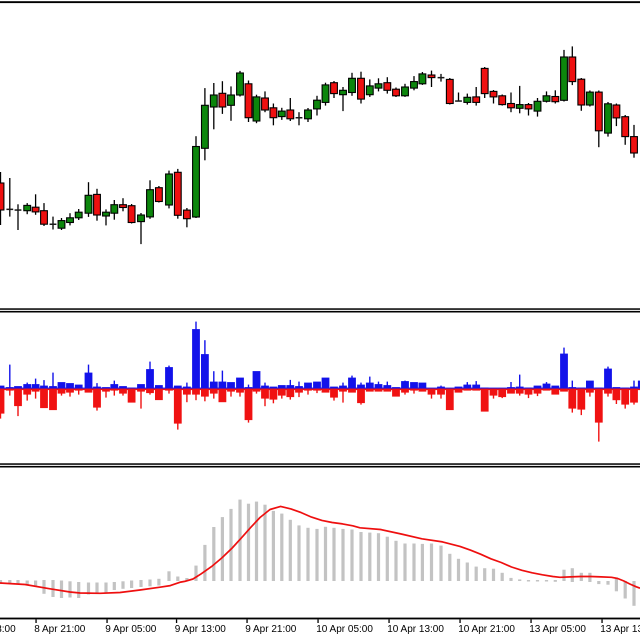 Image resolution: width=640 pixels, height=640 pixels. What do you see at coordinates (201, 629) in the screenshot?
I see `svg-text: 9 Apr 13:00` at bounding box center [201, 629].